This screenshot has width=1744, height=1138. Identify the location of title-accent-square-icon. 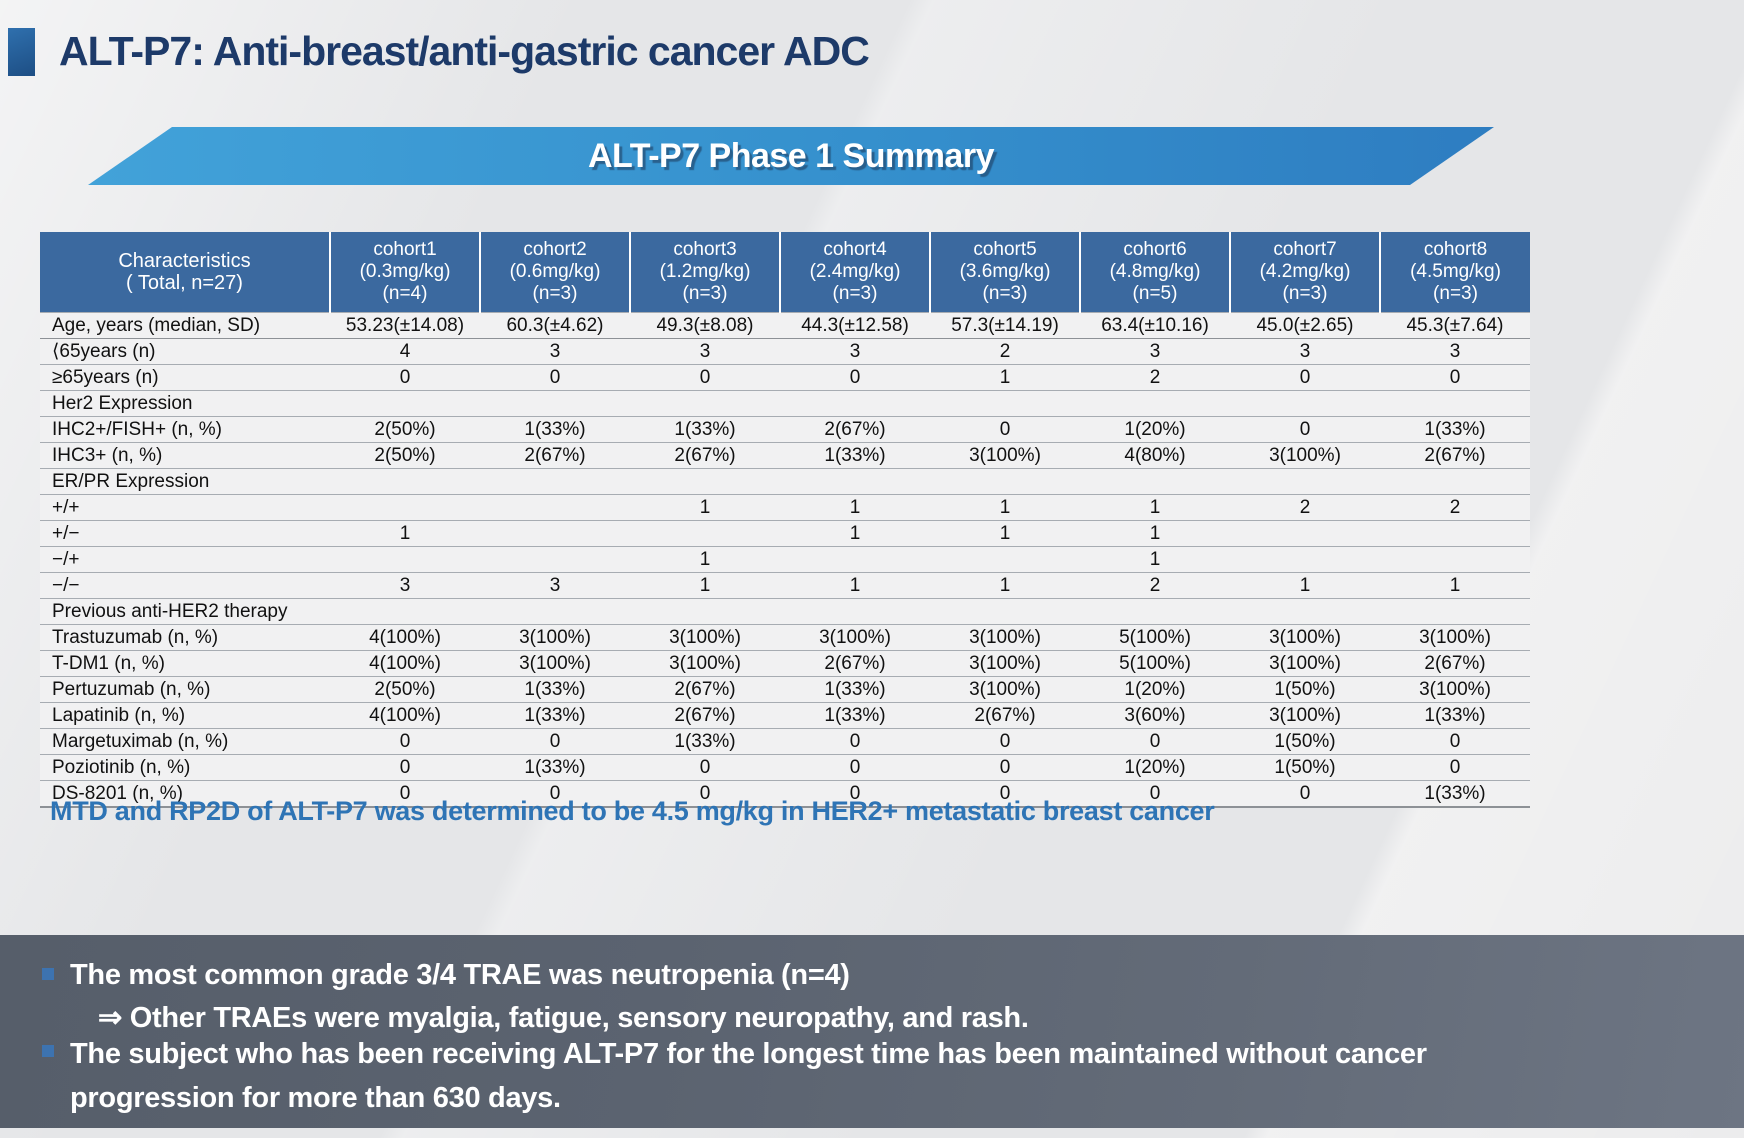
(21, 52).